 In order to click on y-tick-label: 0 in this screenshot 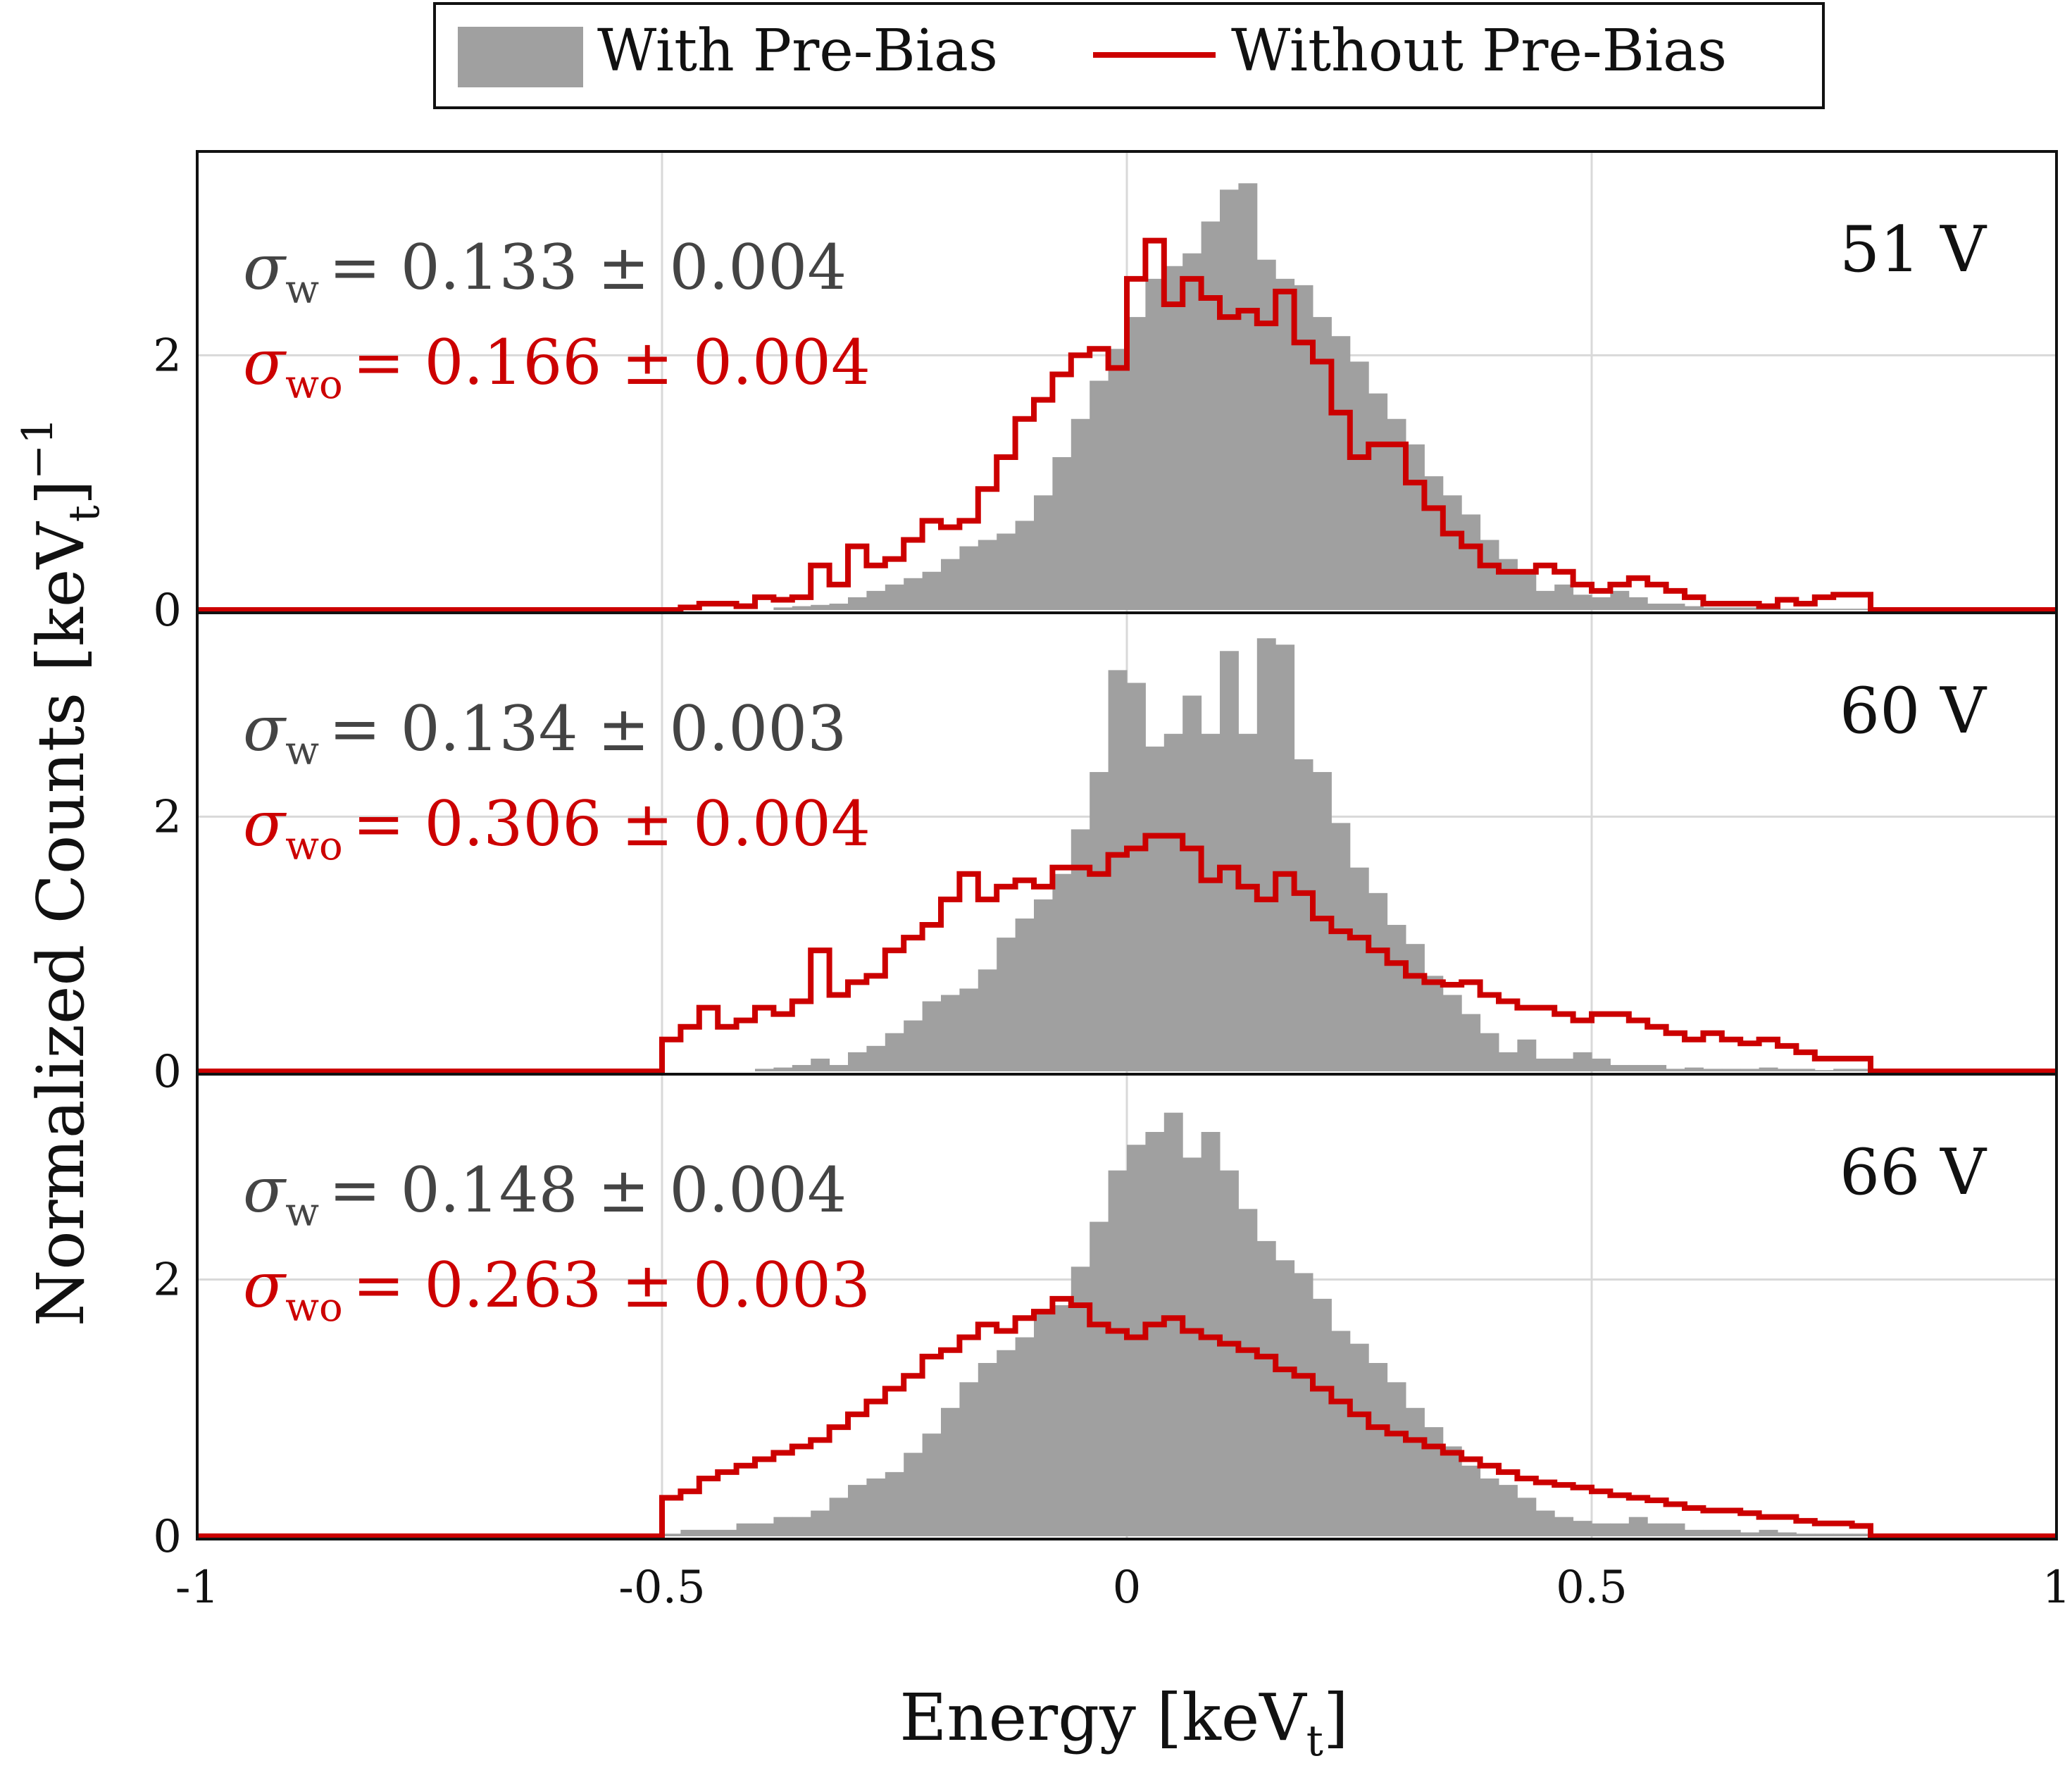, I will do `click(167, 1537)`.